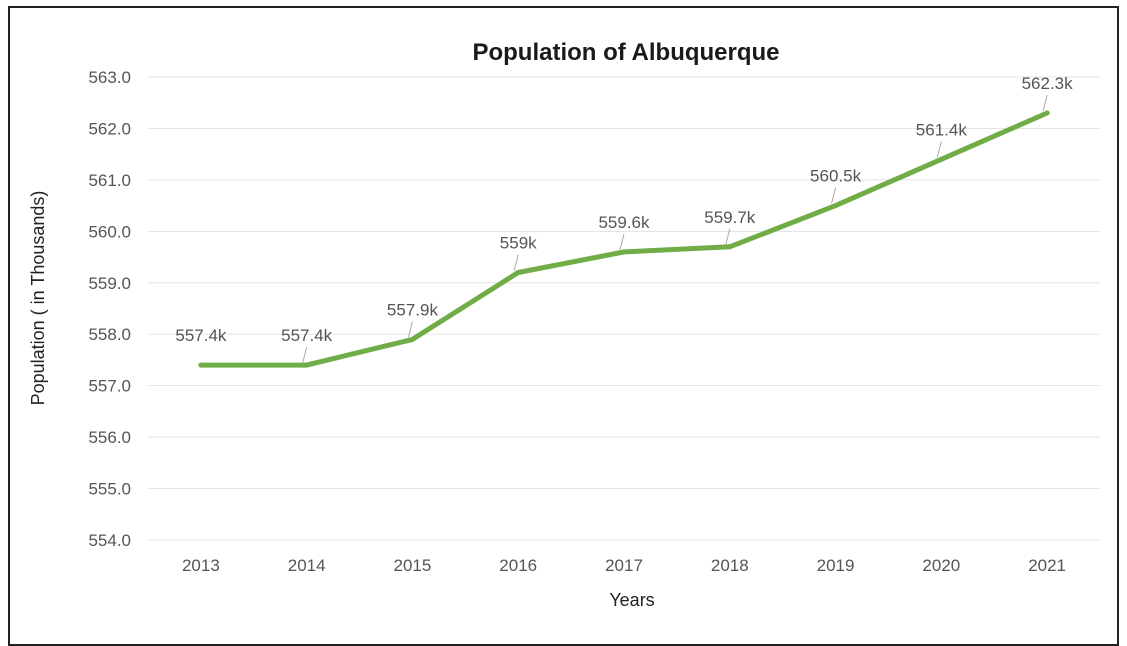 This screenshot has height=646, width=1127. What do you see at coordinates (38, 298) in the screenshot?
I see `y-axis-title: Population ( in Thousands)` at bounding box center [38, 298].